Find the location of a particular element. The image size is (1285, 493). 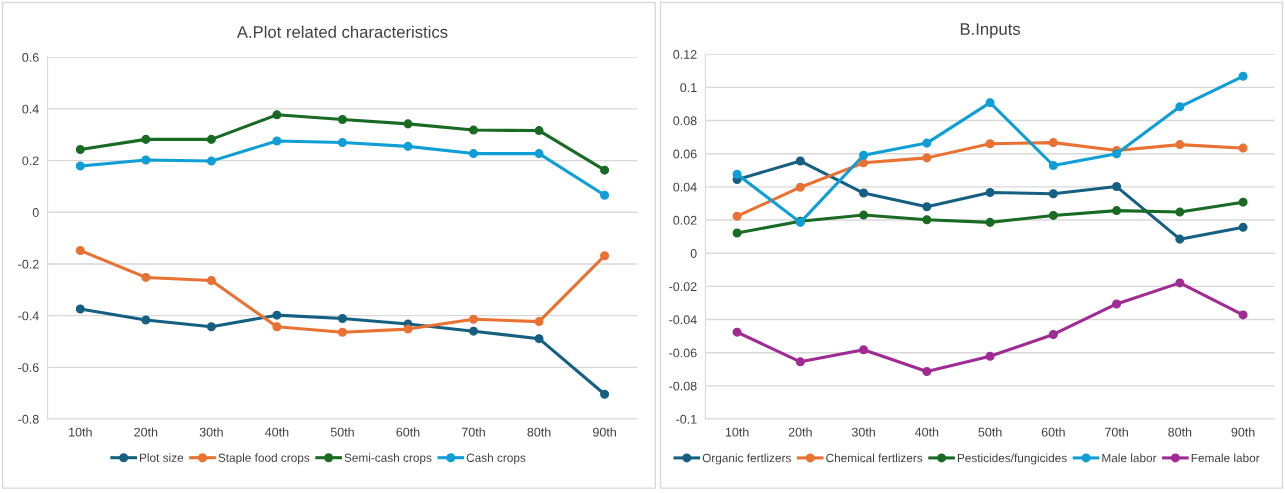

y-tick-label: 0.1 is located at coordinates (688, 88).